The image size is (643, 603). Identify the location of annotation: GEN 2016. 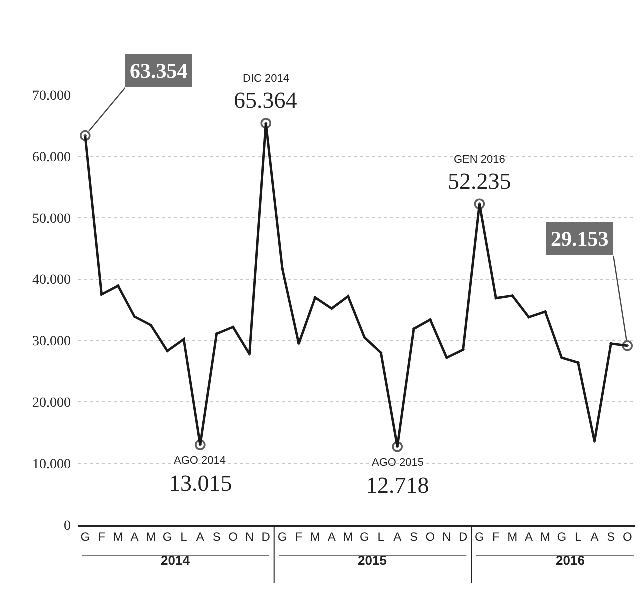
(480, 160).